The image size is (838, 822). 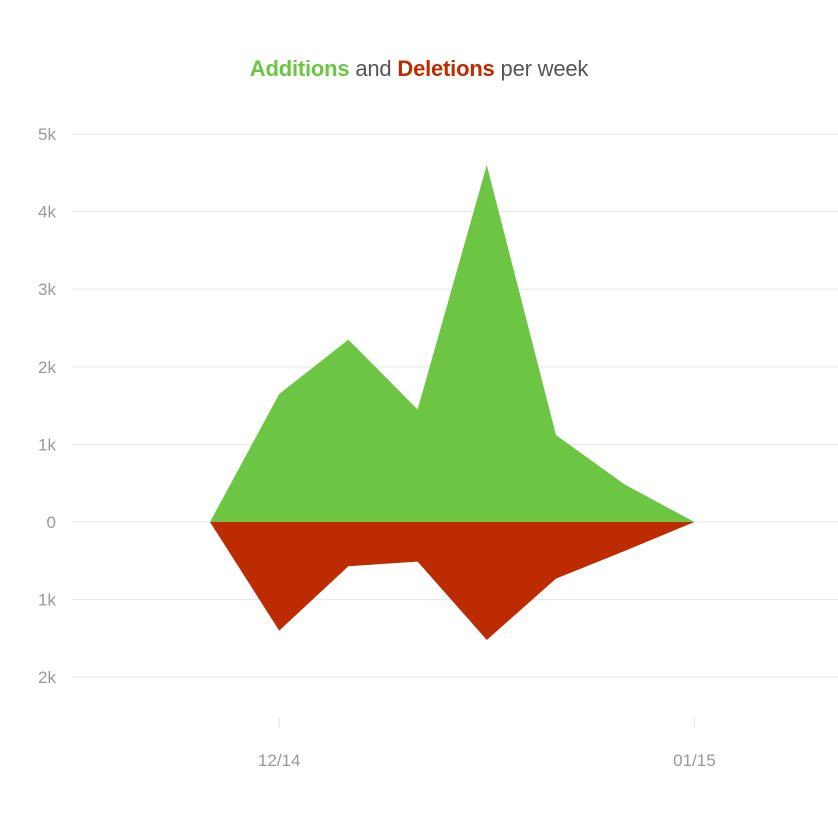 I want to click on y-tick-label: 0, so click(x=51, y=522).